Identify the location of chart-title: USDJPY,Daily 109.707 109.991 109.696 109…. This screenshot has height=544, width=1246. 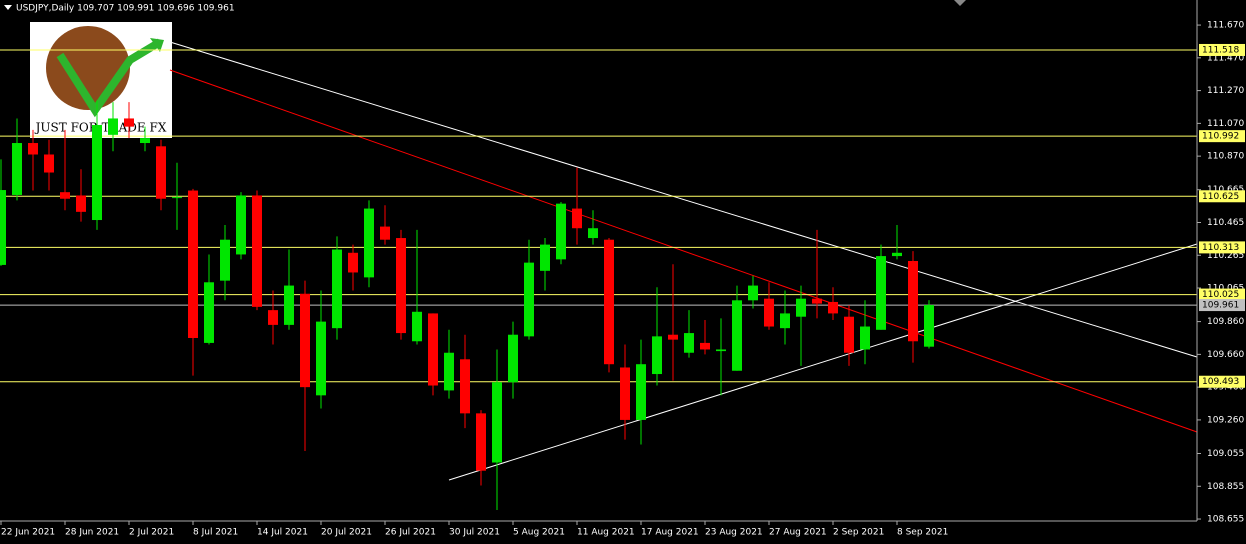
(125, 9).